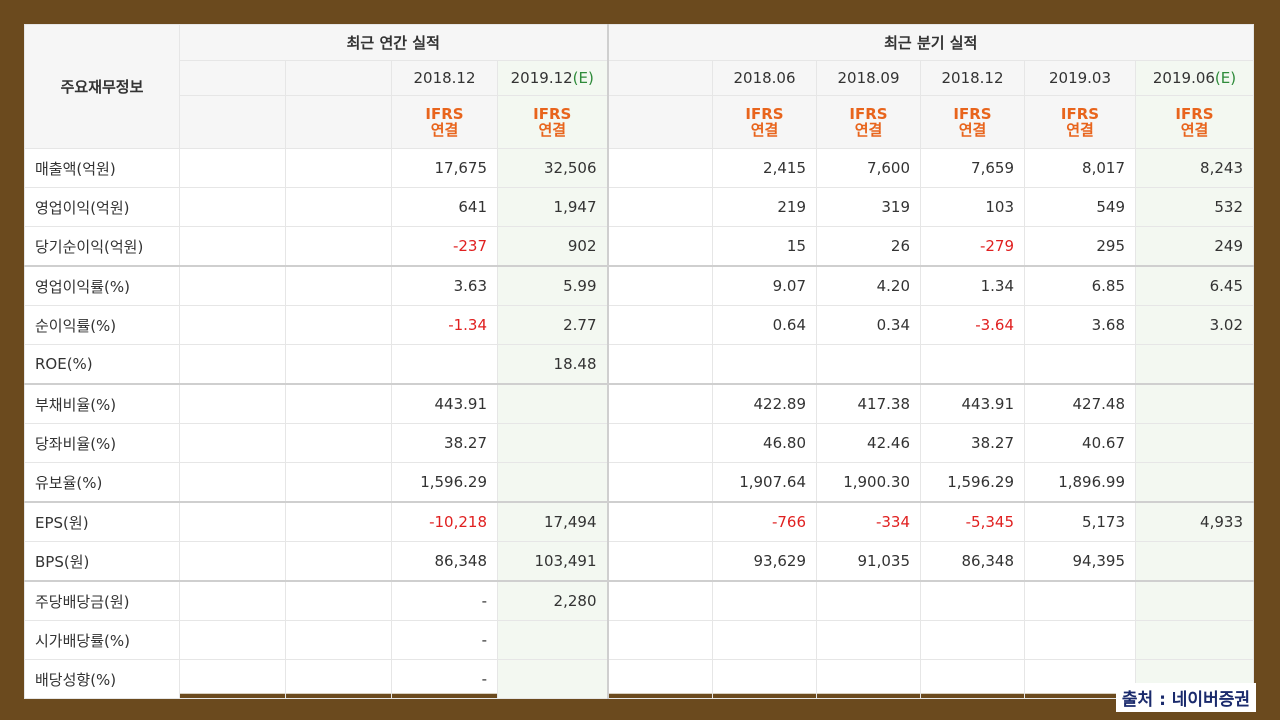 The image size is (1280, 720). Describe the element at coordinates (102, 640) in the screenshot. I see `row-label: 시가배당률(%)` at that location.